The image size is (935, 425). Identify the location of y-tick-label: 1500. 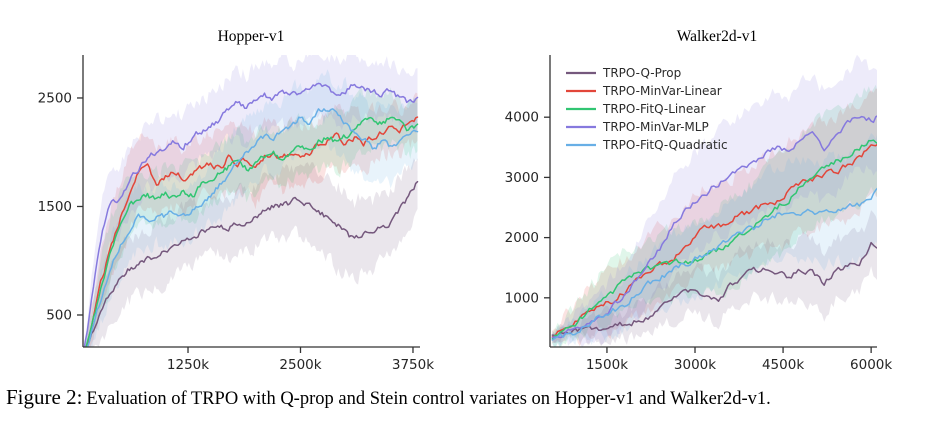
(55, 207).